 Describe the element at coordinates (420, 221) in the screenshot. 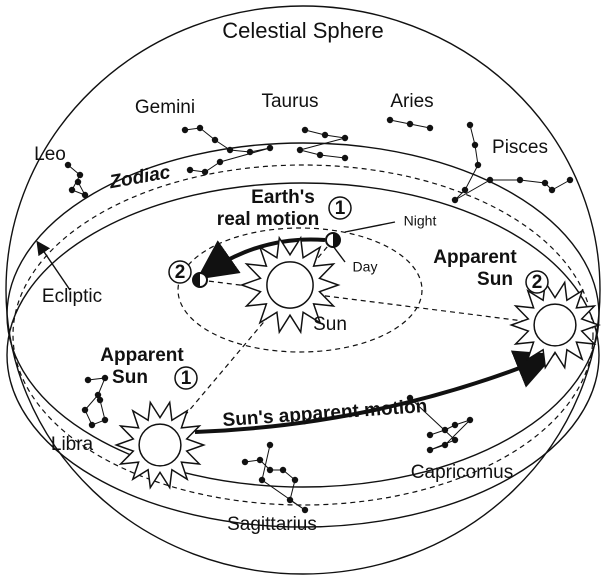

I see `label: Night` at that location.